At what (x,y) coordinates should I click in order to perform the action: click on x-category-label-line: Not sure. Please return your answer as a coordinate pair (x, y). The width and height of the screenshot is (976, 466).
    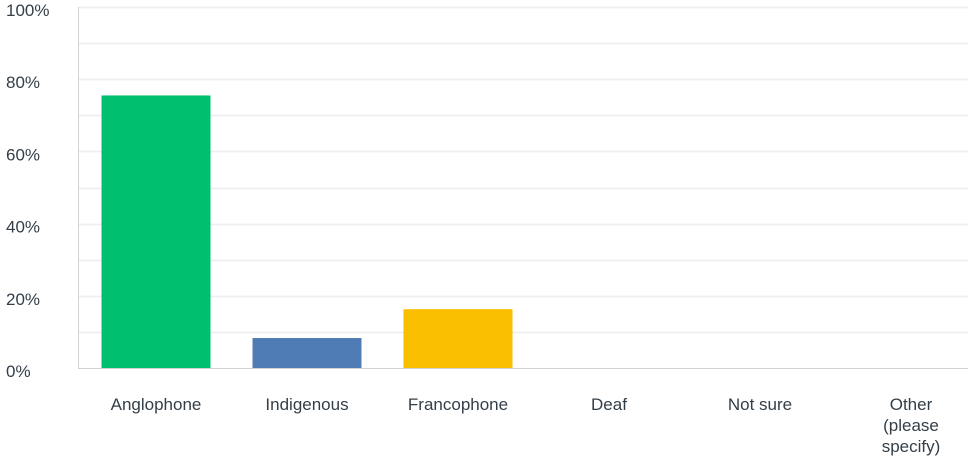
    Looking at the image, I should click on (760, 404).